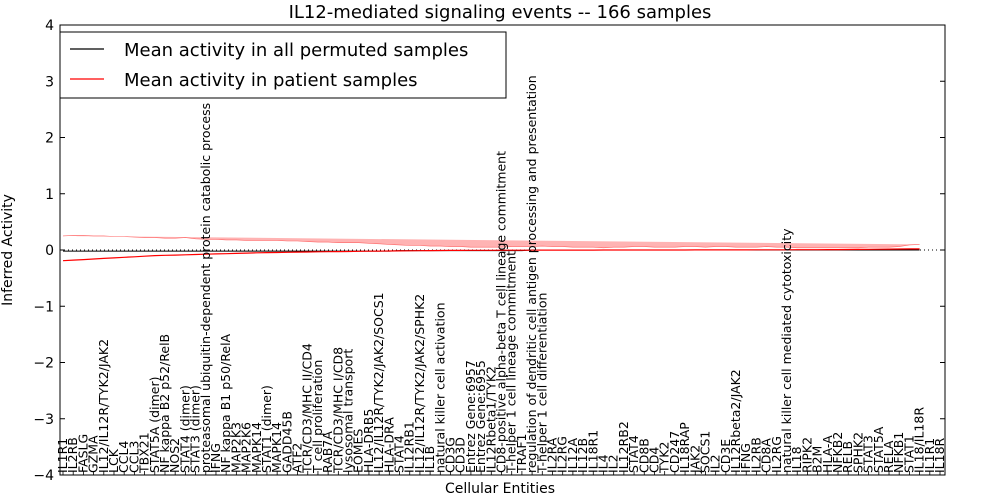 This screenshot has width=1000, height=500. Describe the element at coordinates (511, 362) in the screenshot. I see `category-label: T-helper 1 cell lineage commitment` at that location.